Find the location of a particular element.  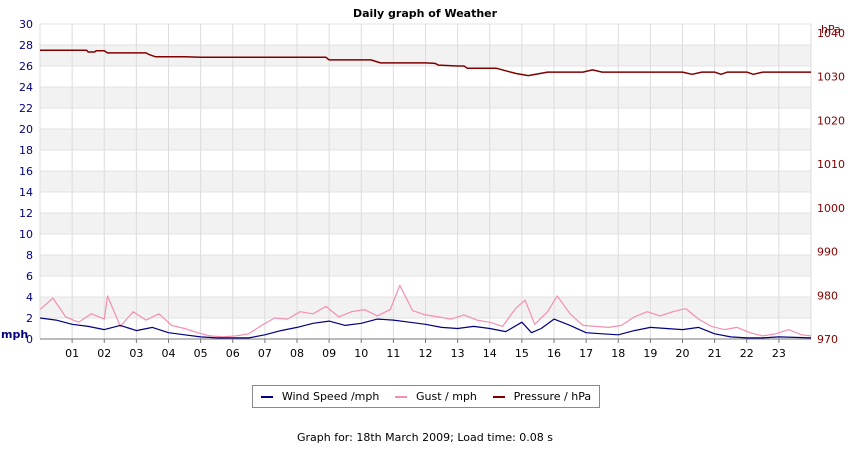

y-left-tick-6: 12 is located at coordinates (26, 213).